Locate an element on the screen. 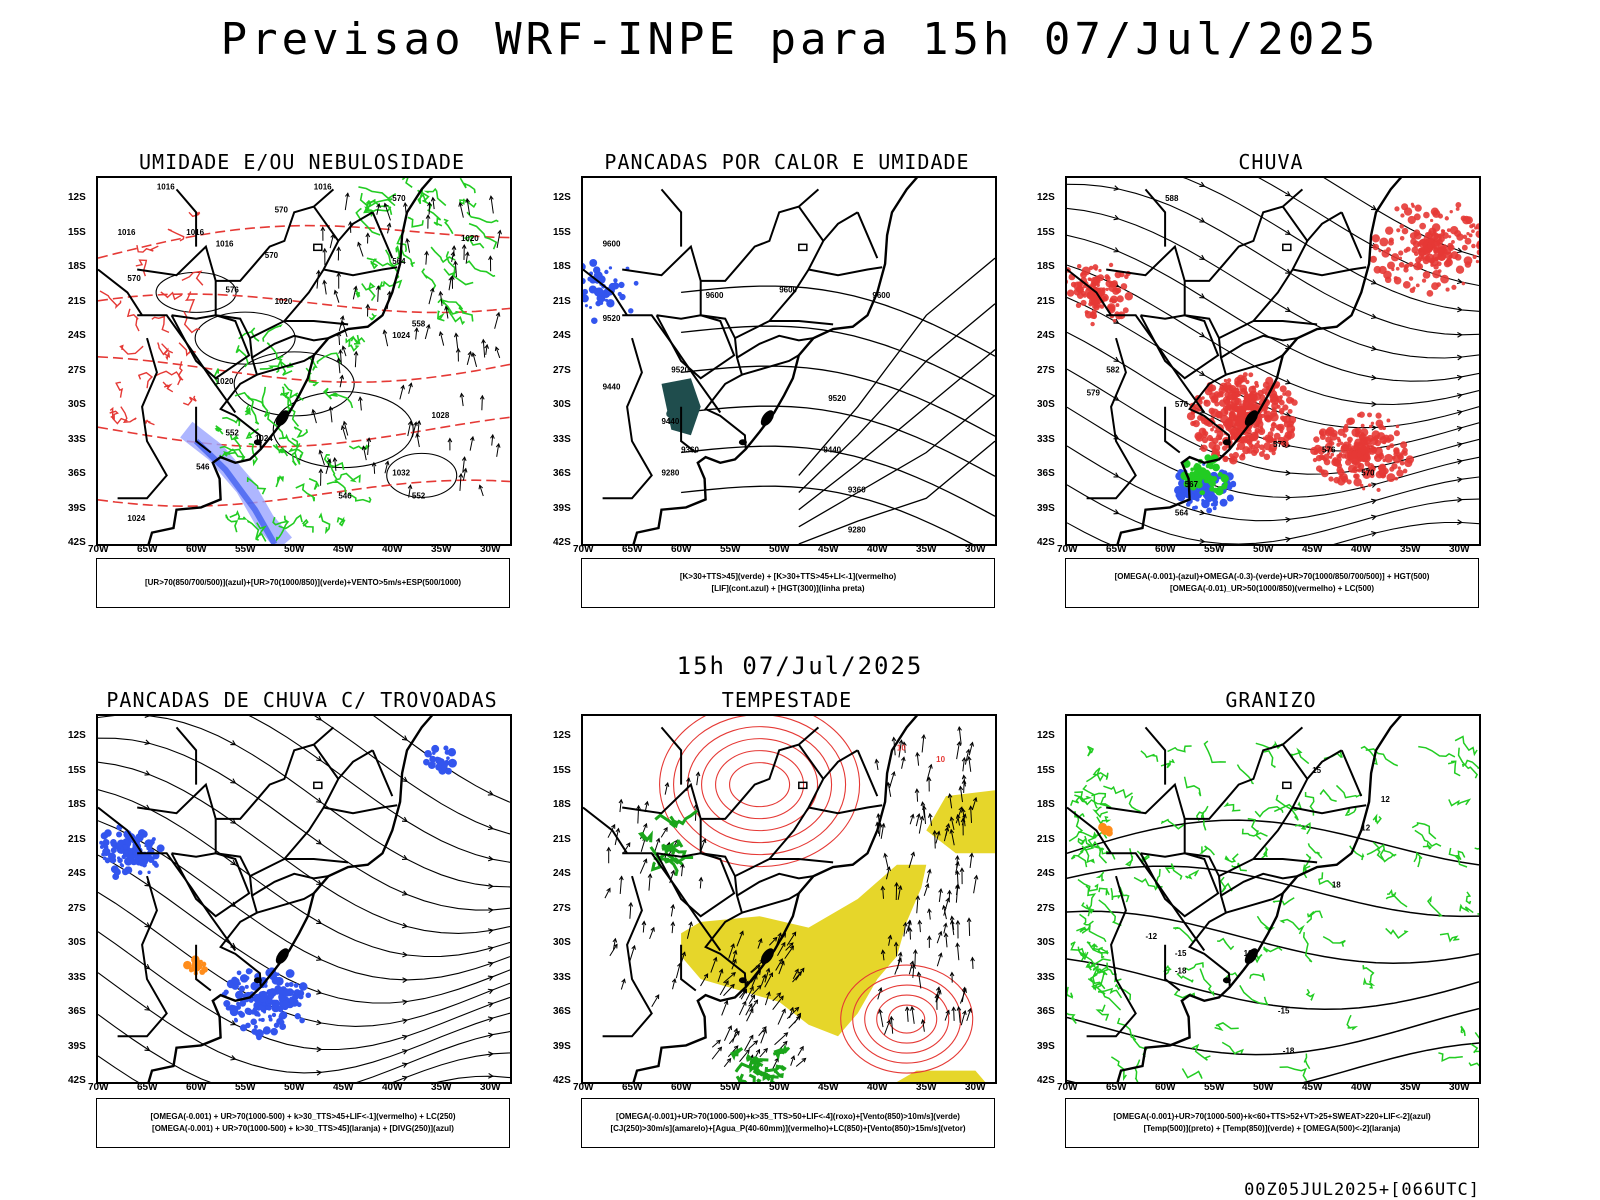  lon-tick-label: 30W is located at coordinates (490, 549).